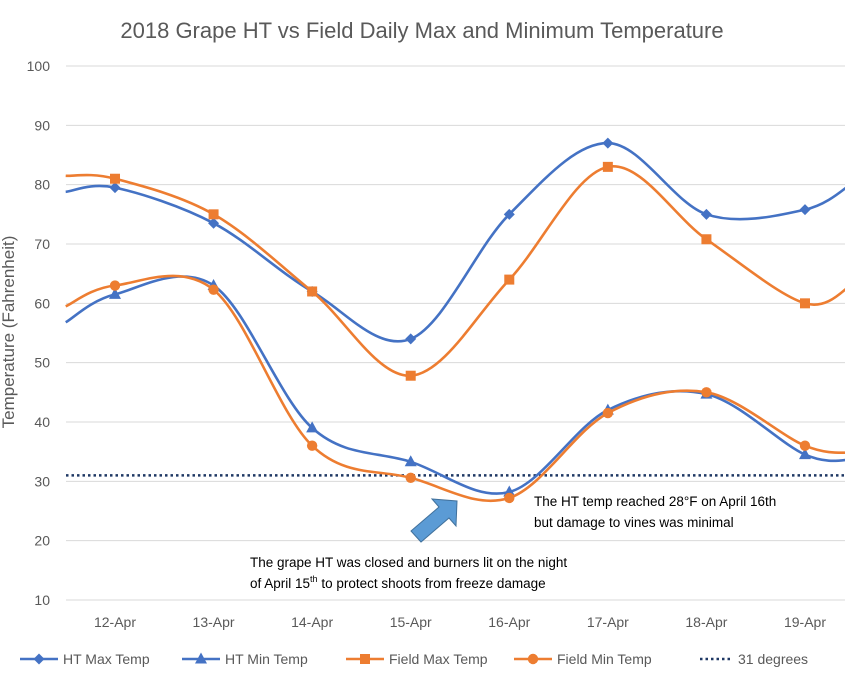 This screenshot has height=684, width=845. Describe the element at coordinates (509, 622) in the screenshot. I see `x-tick-label: 16-Apr` at that location.